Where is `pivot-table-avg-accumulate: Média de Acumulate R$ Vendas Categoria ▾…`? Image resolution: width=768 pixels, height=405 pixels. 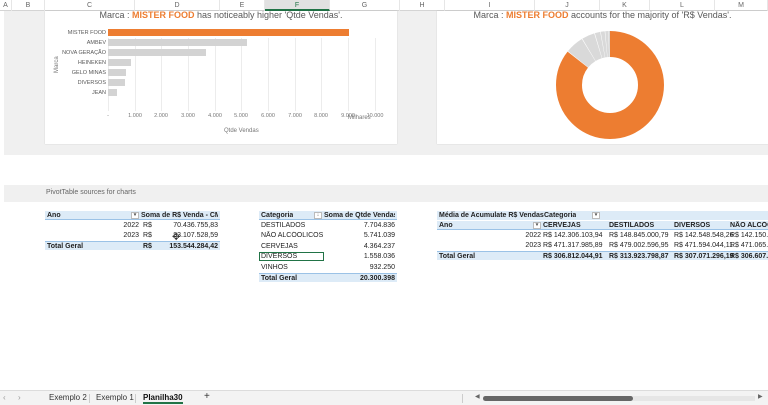 pivot-table-avg-accumulate: Média de Acumulate R$ Vendas Categoria ▾… is located at coordinates (602, 237).